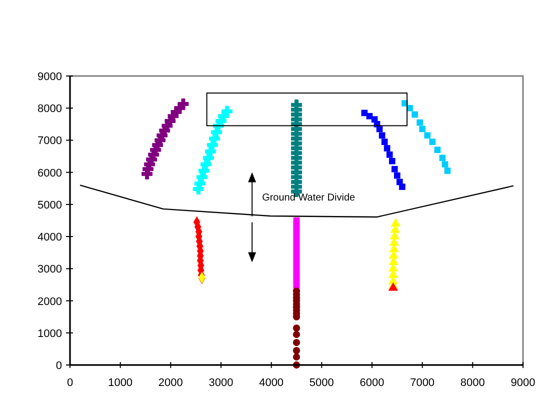 This screenshot has width=554, height=412. What do you see at coordinates (50, 77) in the screenshot?
I see `y-tick-label: 9000` at bounding box center [50, 77].